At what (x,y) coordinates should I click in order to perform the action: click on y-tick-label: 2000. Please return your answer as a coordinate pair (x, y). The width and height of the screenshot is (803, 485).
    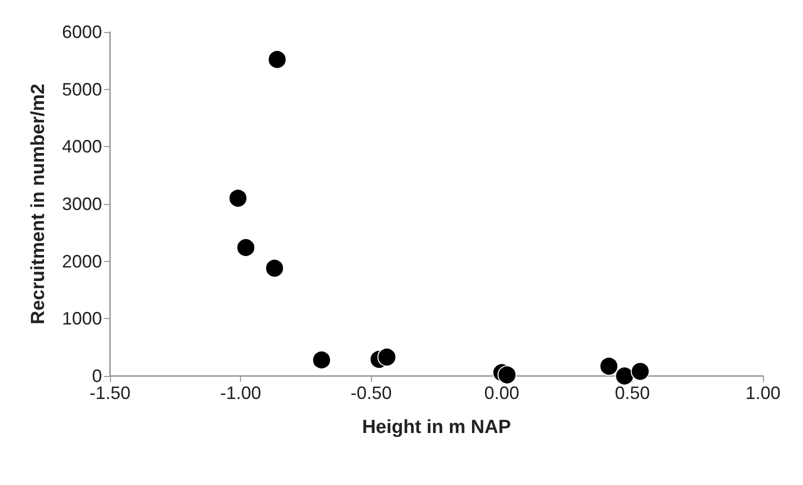
    Looking at the image, I should click on (82, 261).